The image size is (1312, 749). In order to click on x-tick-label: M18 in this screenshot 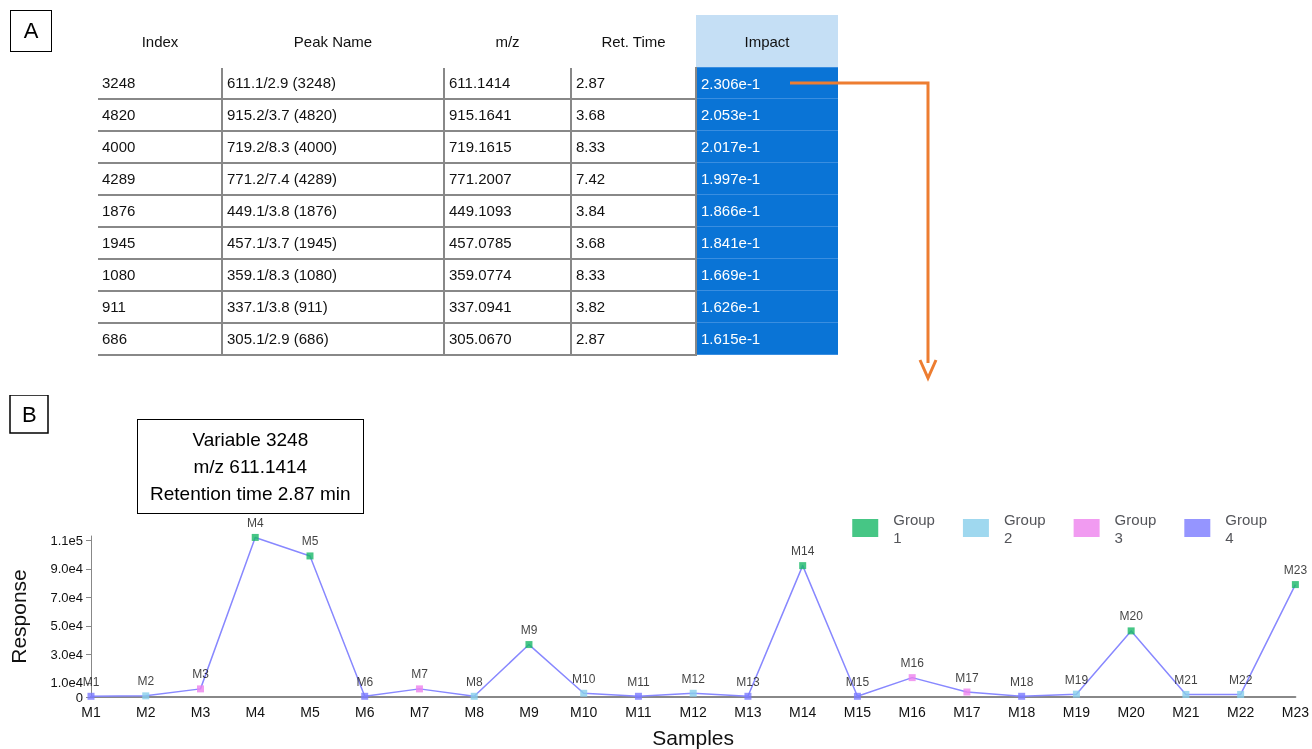, I will do `click(1022, 712)`.